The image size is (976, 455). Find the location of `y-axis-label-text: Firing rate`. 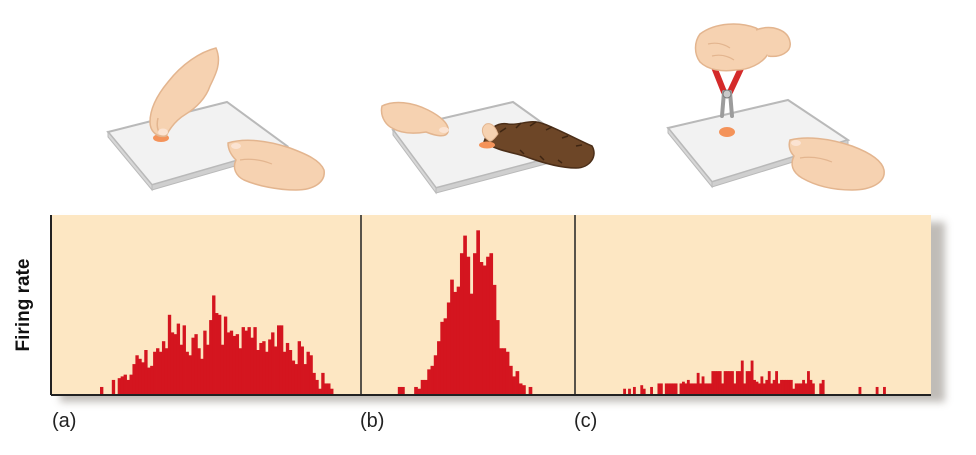

y-axis-label-text: Firing rate is located at coordinates (23, 305).